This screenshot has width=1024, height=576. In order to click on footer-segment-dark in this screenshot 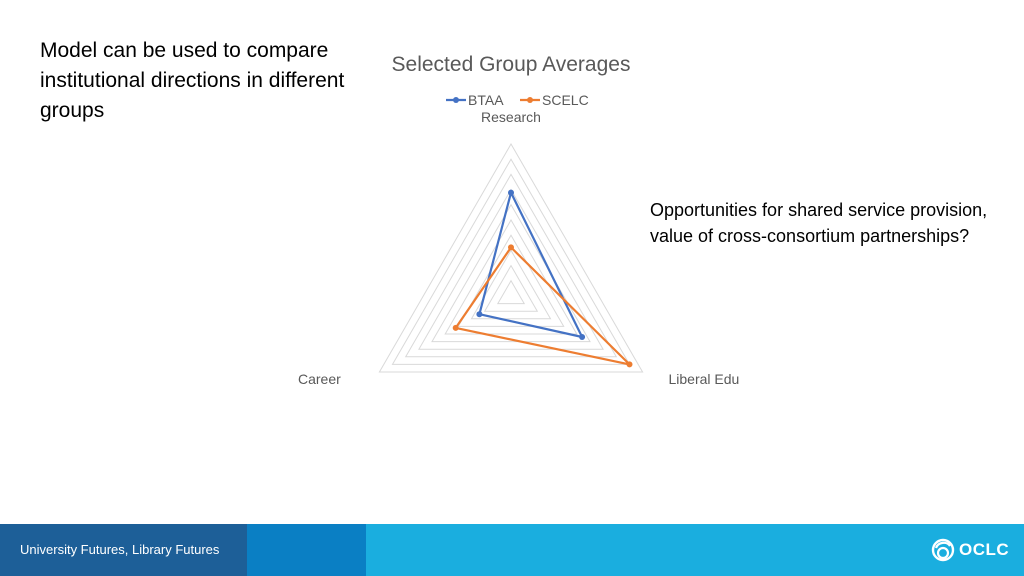, I will do `click(123, 550)`.